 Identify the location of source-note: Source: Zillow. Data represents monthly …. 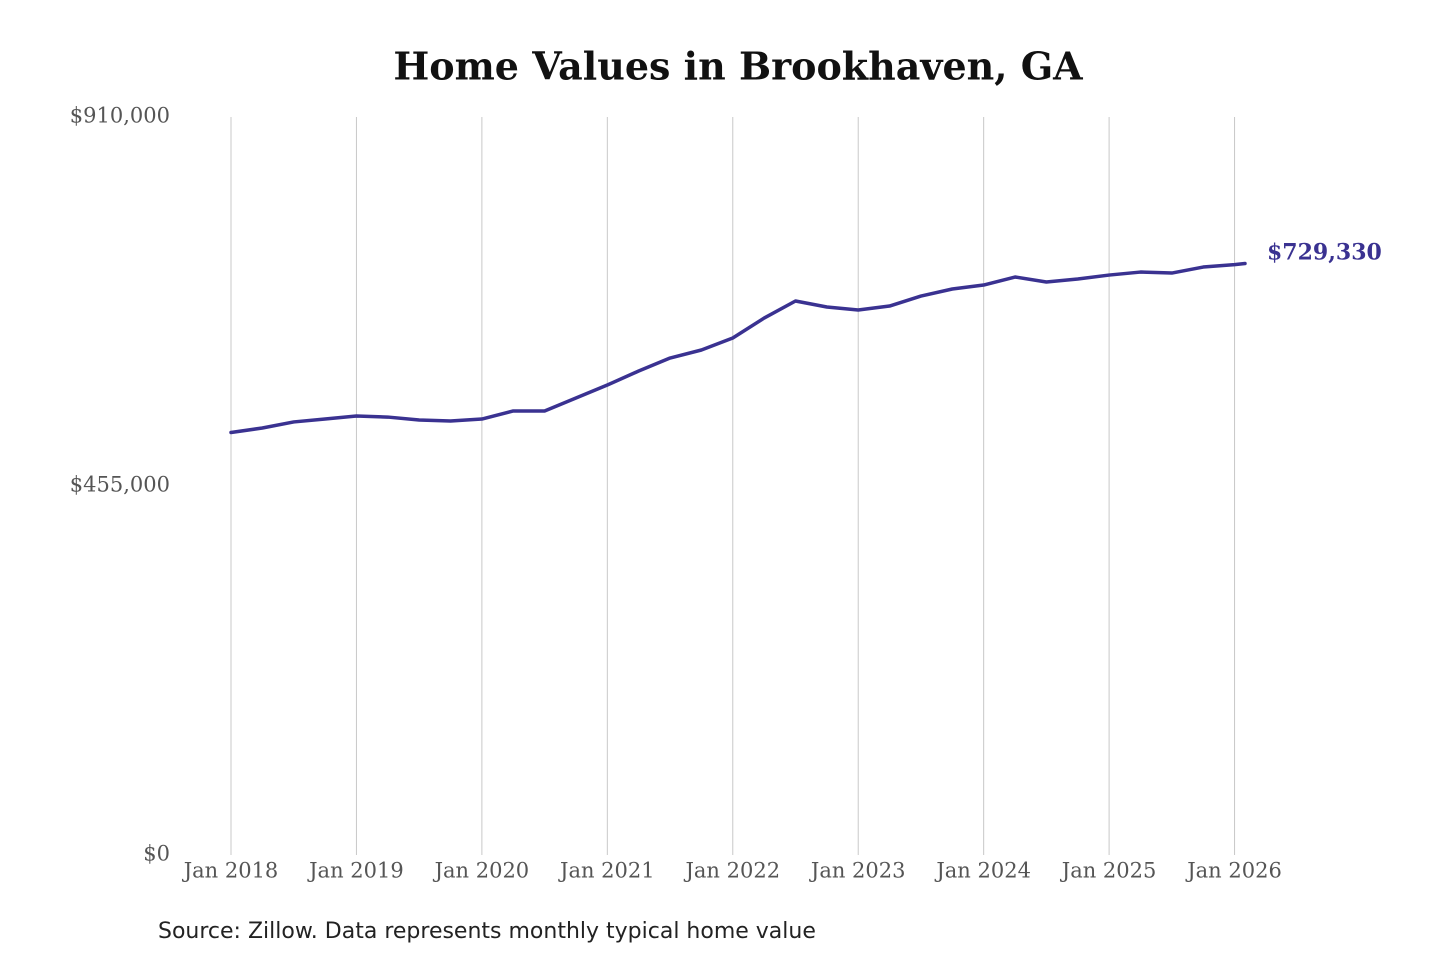
(487, 931).